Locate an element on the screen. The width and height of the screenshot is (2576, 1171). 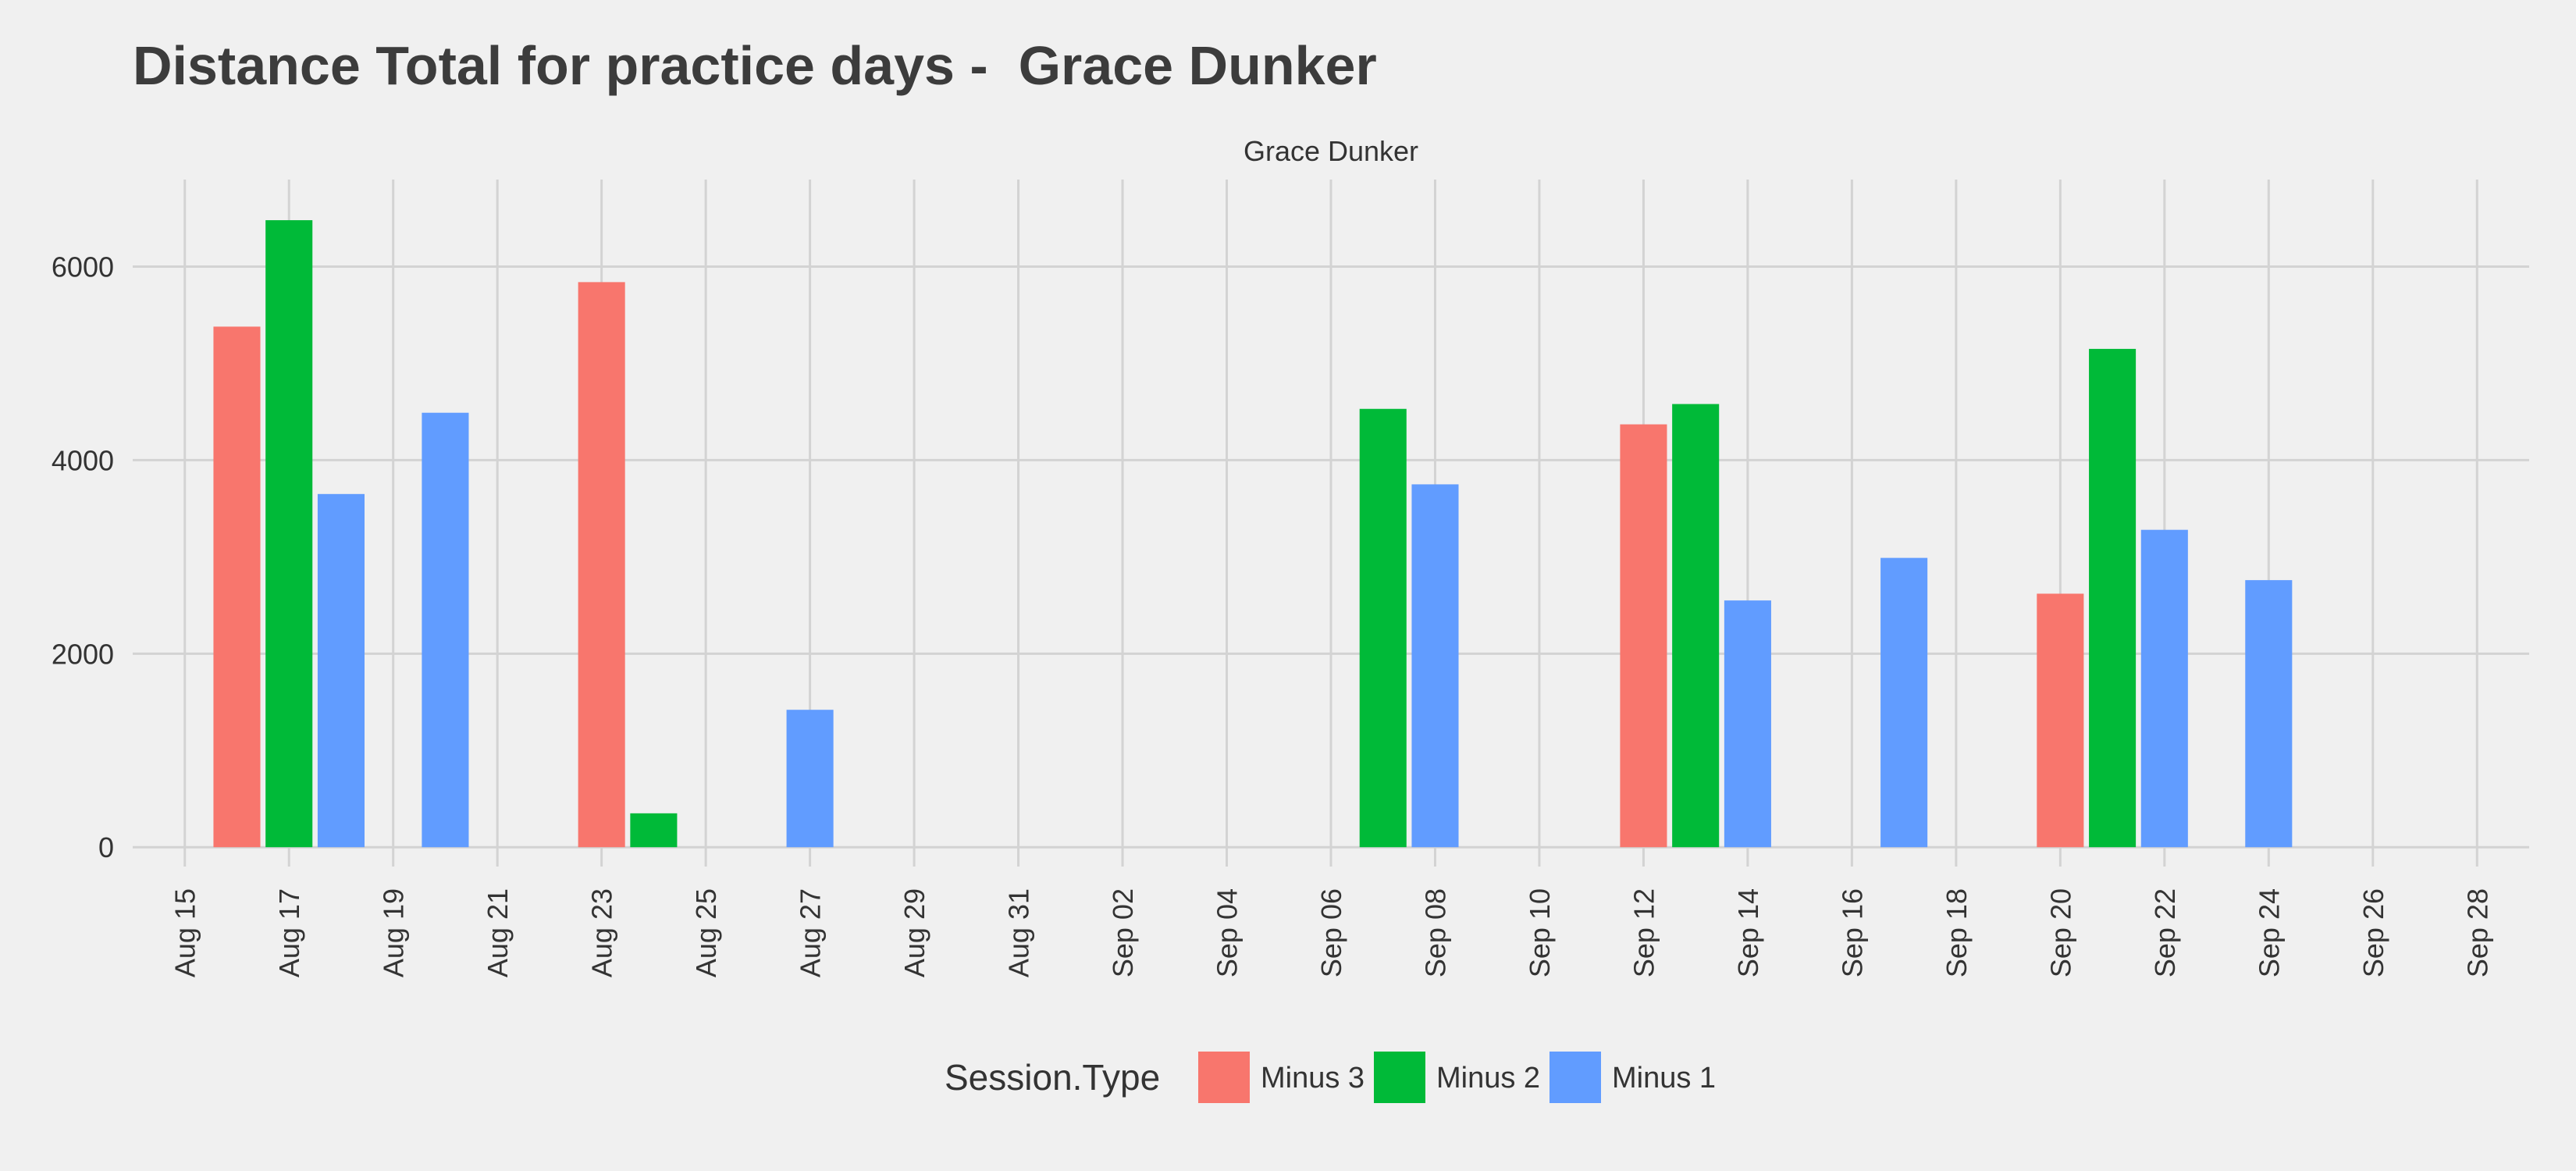
x-tick-label: Sep 08 is located at coordinates (1435, 932).